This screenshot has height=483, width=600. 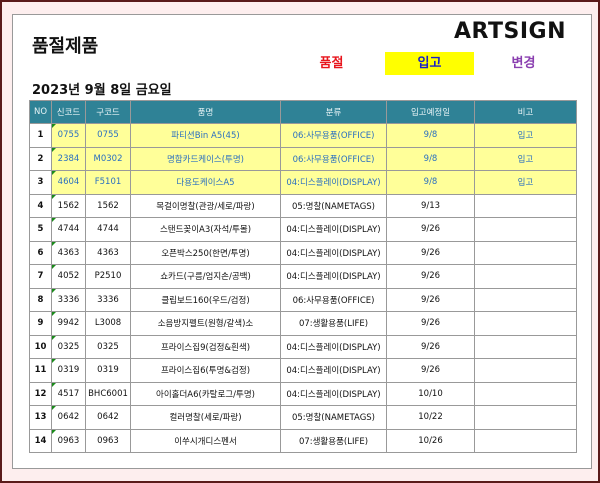 I want to click on cell-old: 1562, so click(x=108, y=205).